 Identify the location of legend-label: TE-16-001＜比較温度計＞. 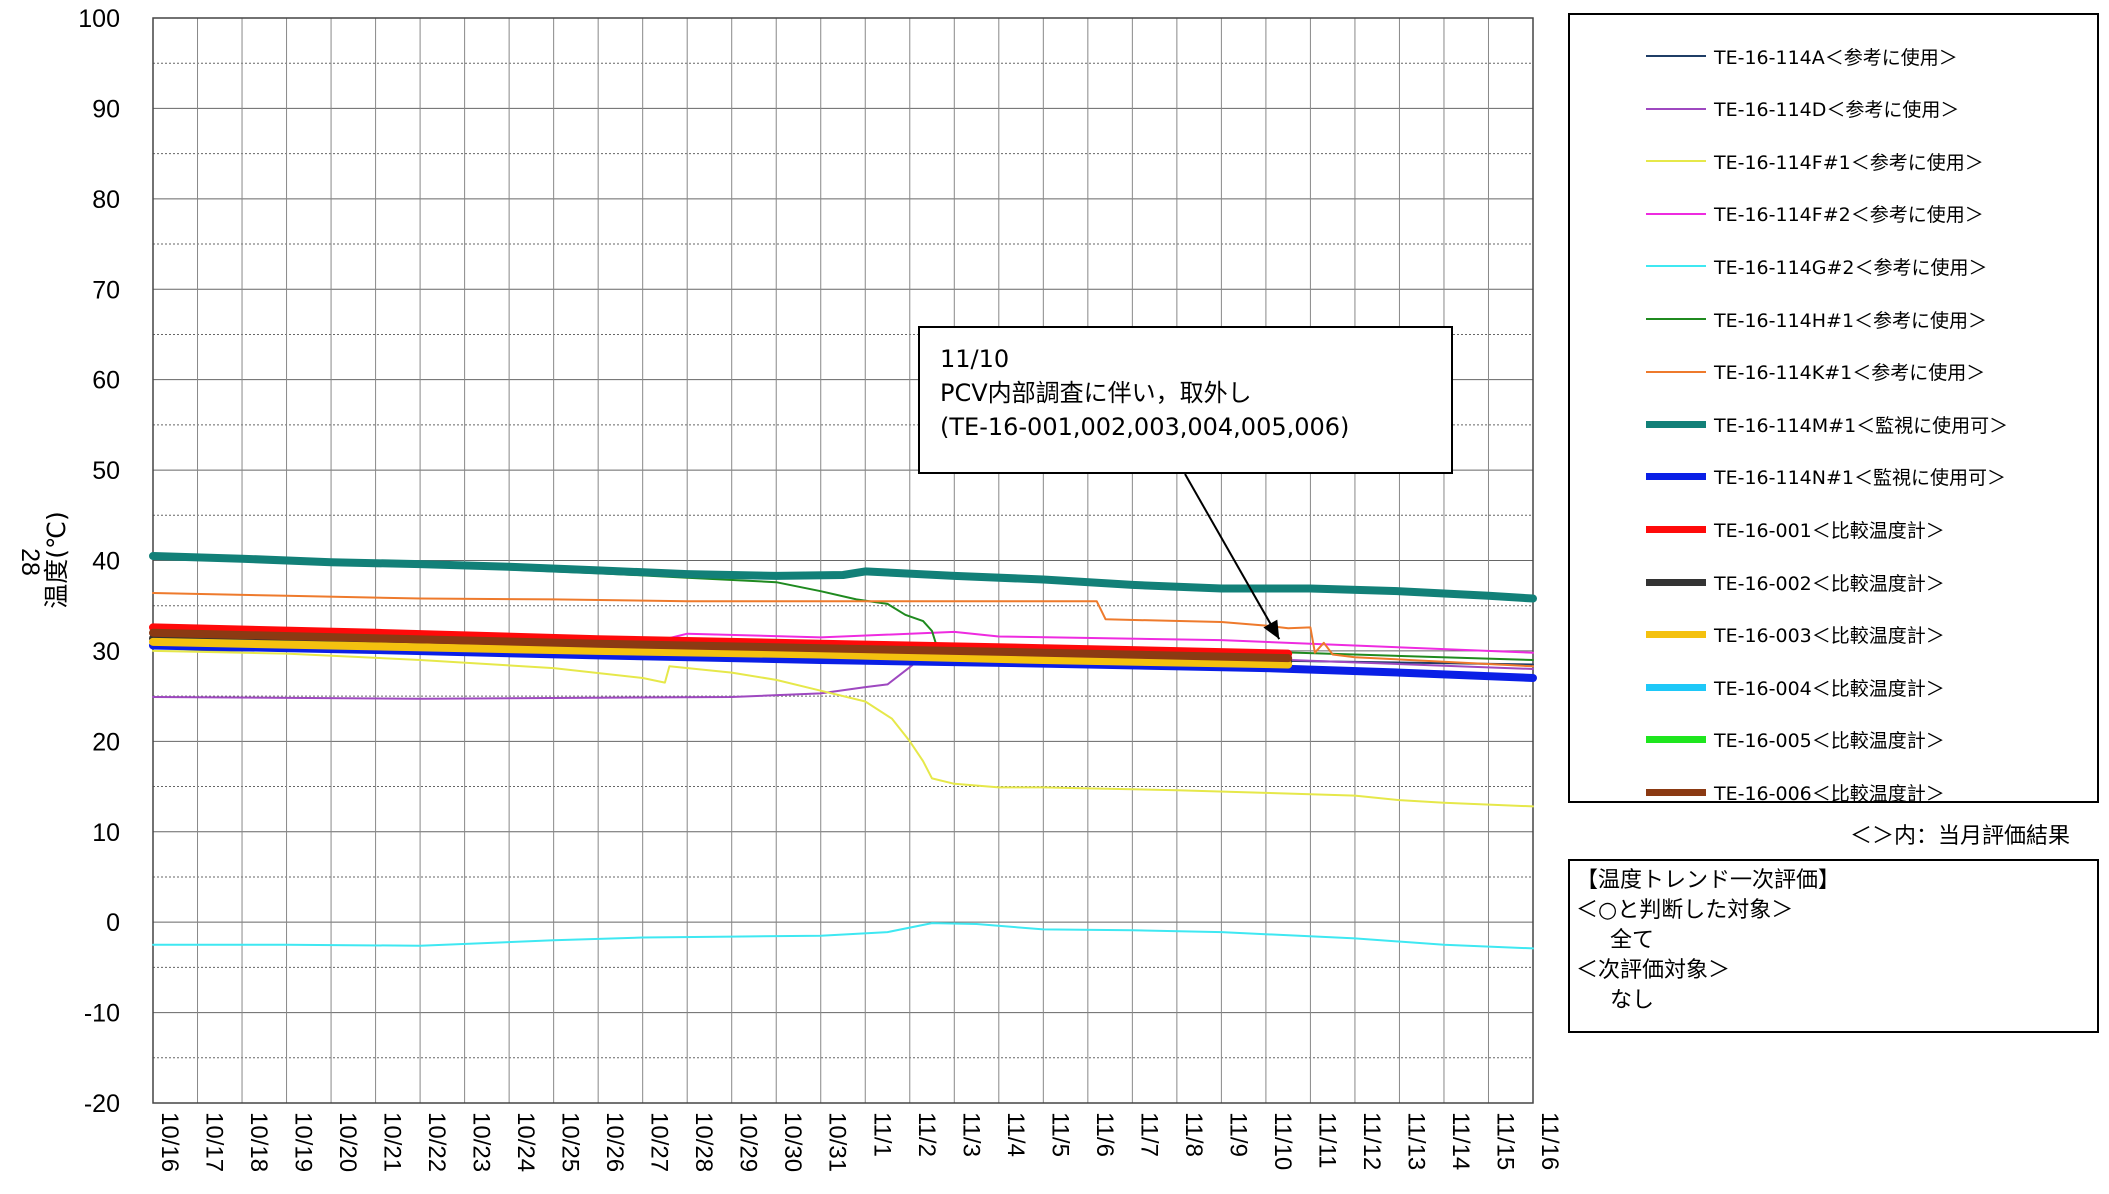
(1829, 530).